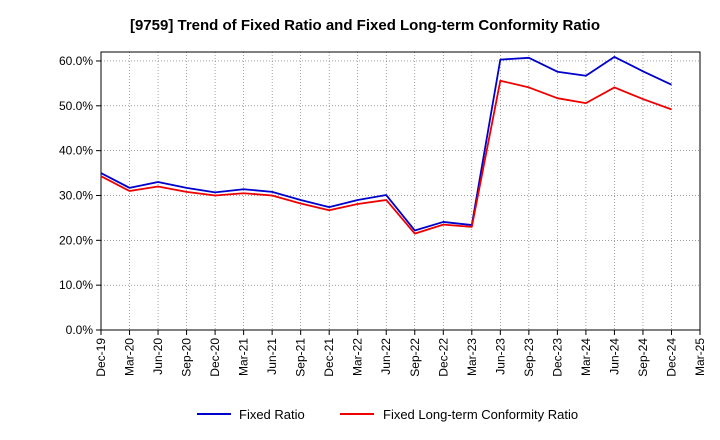 This screenshot has width=720, height=440. I want to click on y-tick-label: 0.0%, so click(80, 330).